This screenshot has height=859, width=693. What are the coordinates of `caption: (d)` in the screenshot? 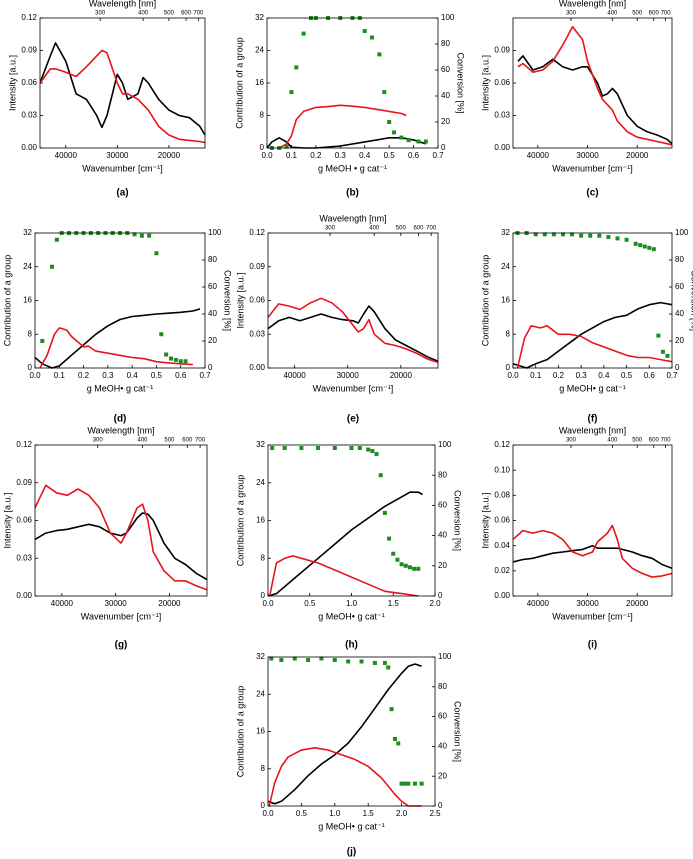 It's located at (120, 419).